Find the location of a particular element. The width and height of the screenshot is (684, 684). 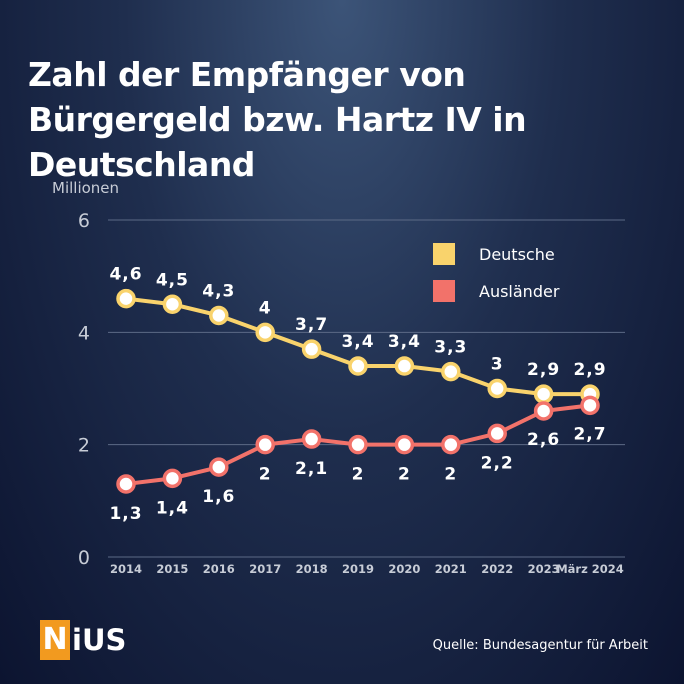

legend-label-auslaender: Ausländer is located at coordinates (519, 291).